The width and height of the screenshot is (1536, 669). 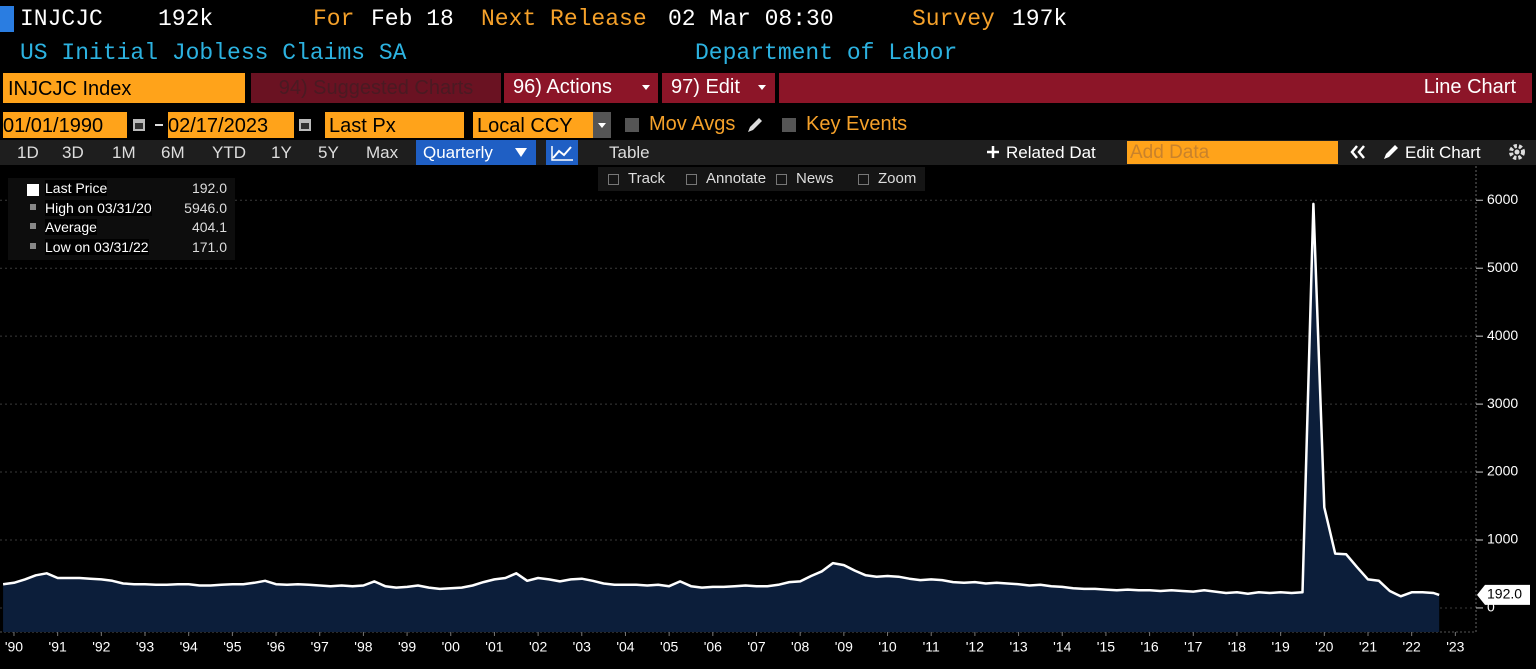 I want to click on ticker: INJCJC, so click(x=61, y=19).